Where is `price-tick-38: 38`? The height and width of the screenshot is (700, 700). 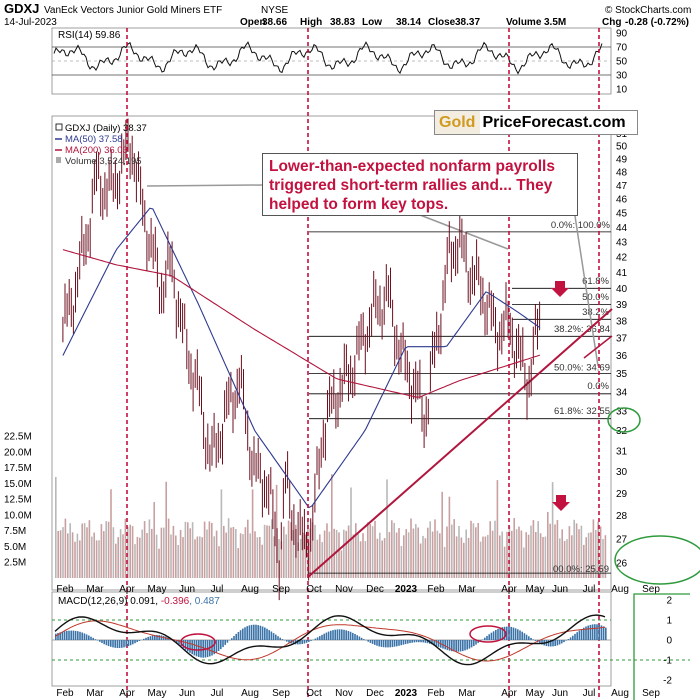 price-tick-38: 38 is located at coordinates (622, 322).